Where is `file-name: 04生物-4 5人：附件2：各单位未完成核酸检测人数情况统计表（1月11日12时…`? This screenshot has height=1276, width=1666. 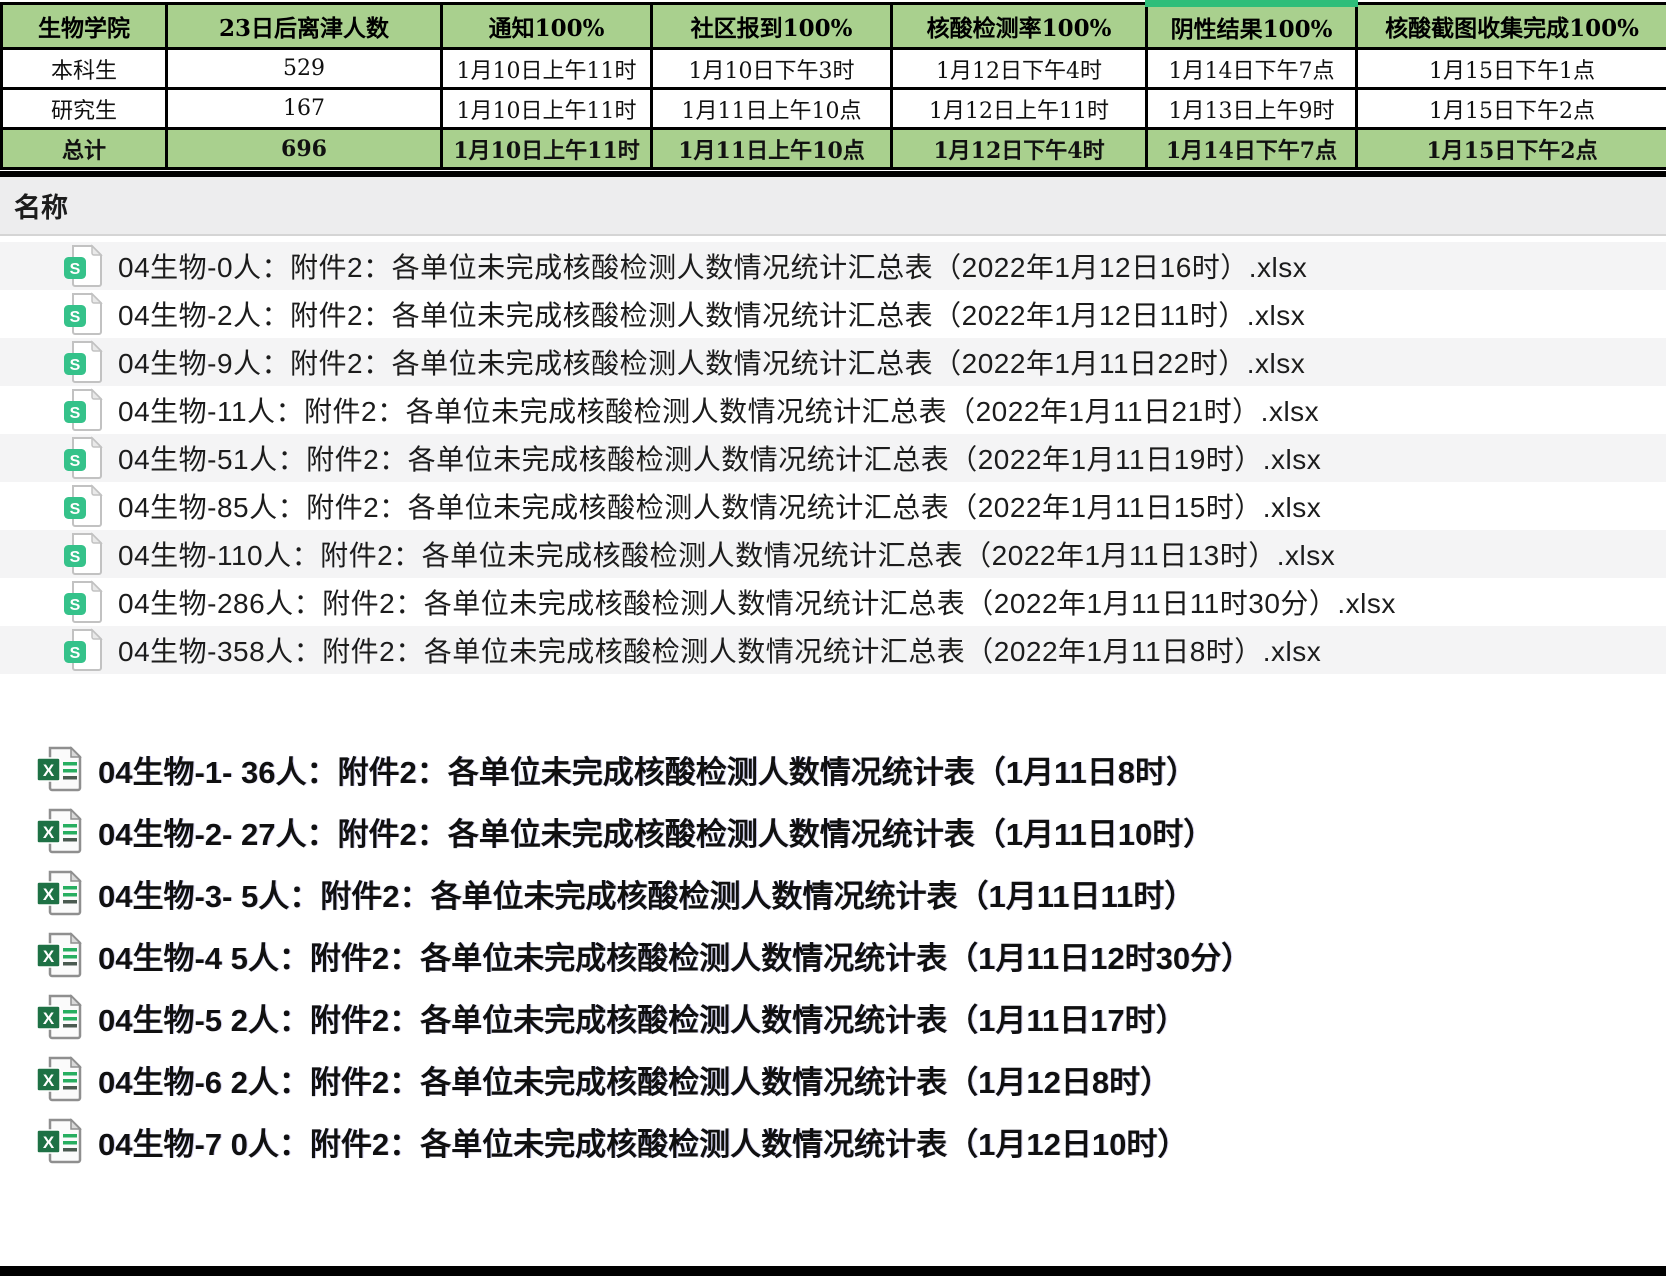 file-name: 04生物-4 5人：附件2：各单位未完成核酸检测人数情况统计表（1月11日12时… is located at coordinates (675, 958).